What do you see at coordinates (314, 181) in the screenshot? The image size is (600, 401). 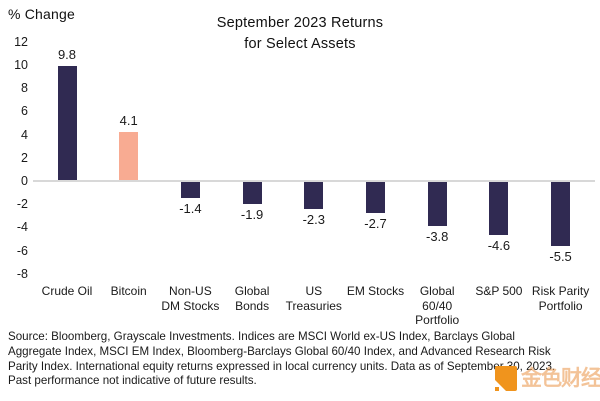 I see `zero-baseline` at bounding box center [314, 181].